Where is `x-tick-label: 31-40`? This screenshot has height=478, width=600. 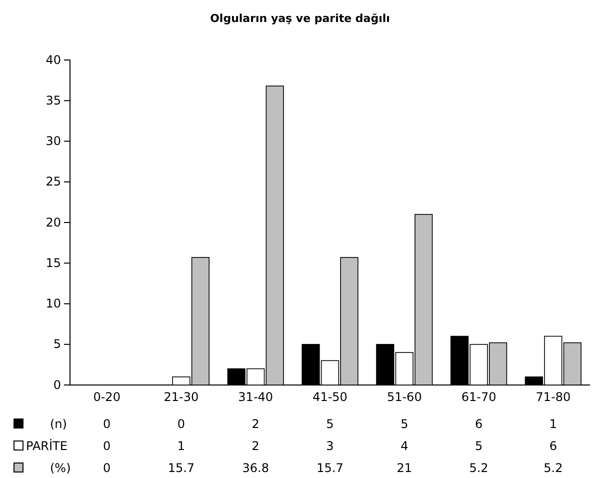 x-tick-label: 31-40 is located at coordinates (256, 397).